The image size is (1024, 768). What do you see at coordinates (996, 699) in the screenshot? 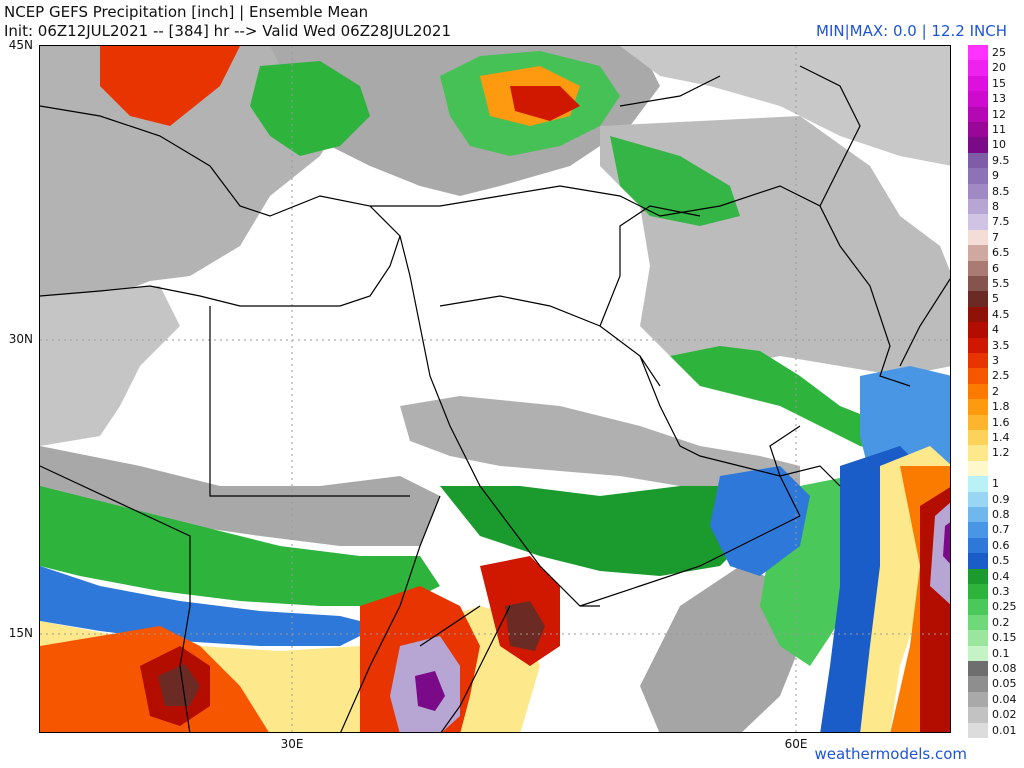
I see `legend-item: 0.04` at bounding box center [996, 699].